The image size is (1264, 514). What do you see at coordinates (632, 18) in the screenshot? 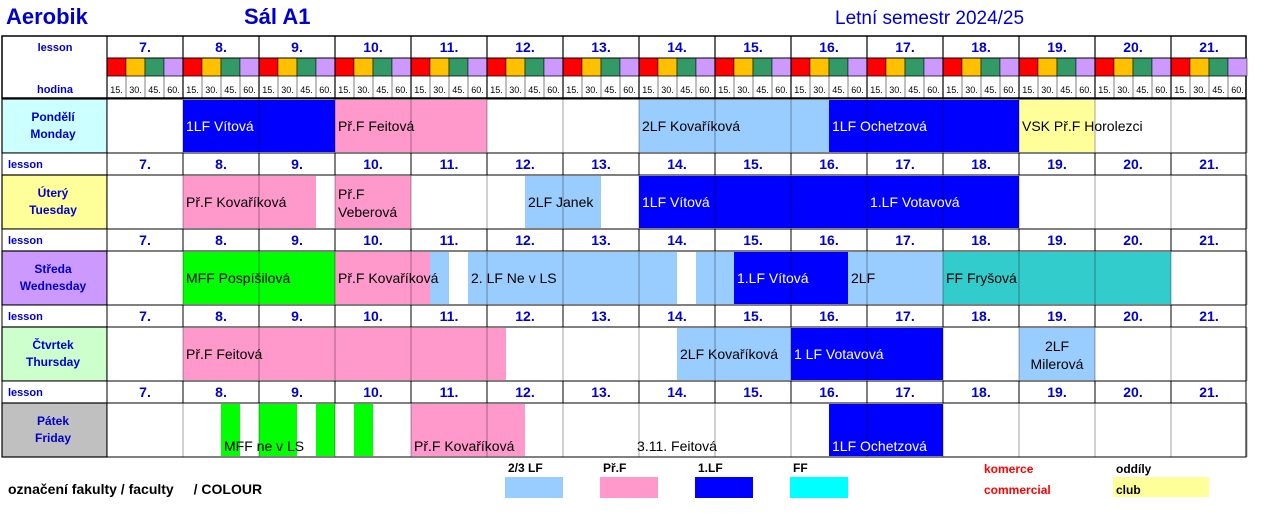
I see `title-bar: Aerobik Sál A1 Letní semestr 2024/25` at bounding box center [632, 18].